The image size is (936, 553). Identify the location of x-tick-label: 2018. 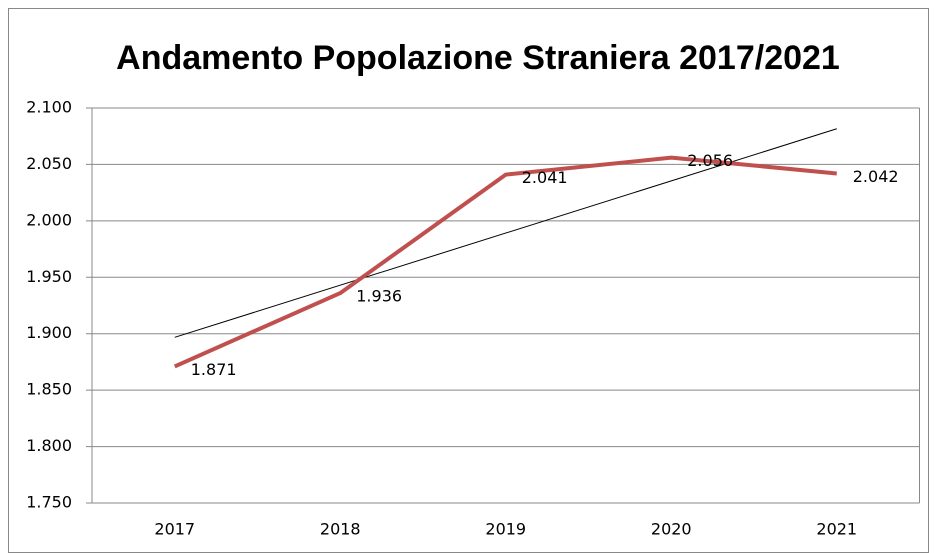
(340, 529).